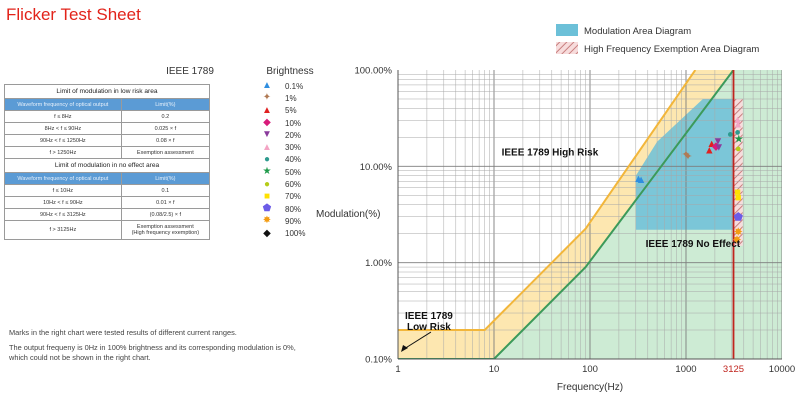 This screenshot has width=800, height=402. Describe the element at coordinates (429, 316) in the screenshot. I see `region-label: IEEE 1789` at that location.